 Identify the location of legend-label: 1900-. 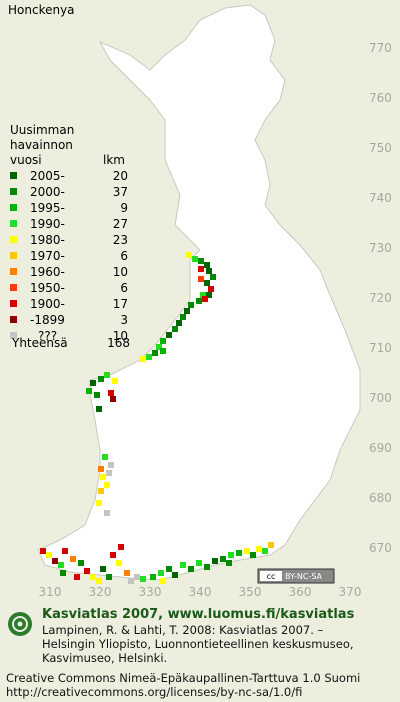
(47, 304).